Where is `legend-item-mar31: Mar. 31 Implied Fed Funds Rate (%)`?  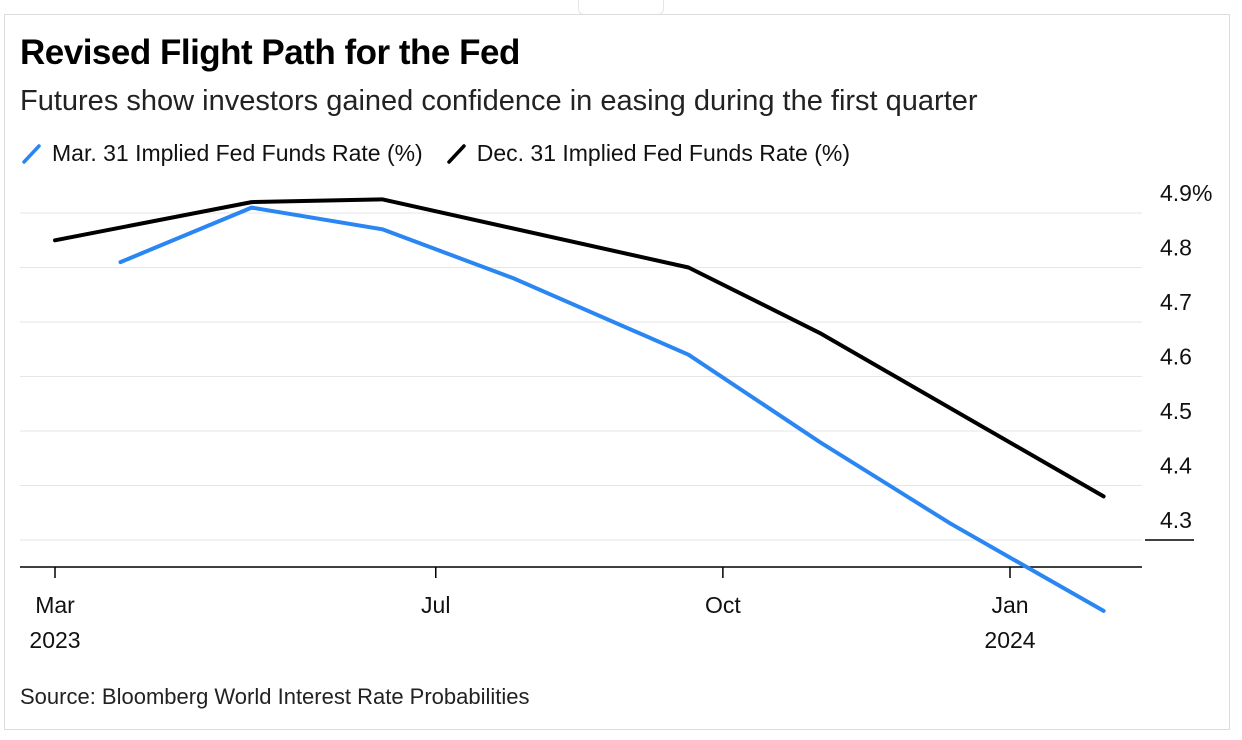
legend-item-mar31: Mar. 31 Implied Fed Funds Rate (%) is located at coordinates (221, 153).